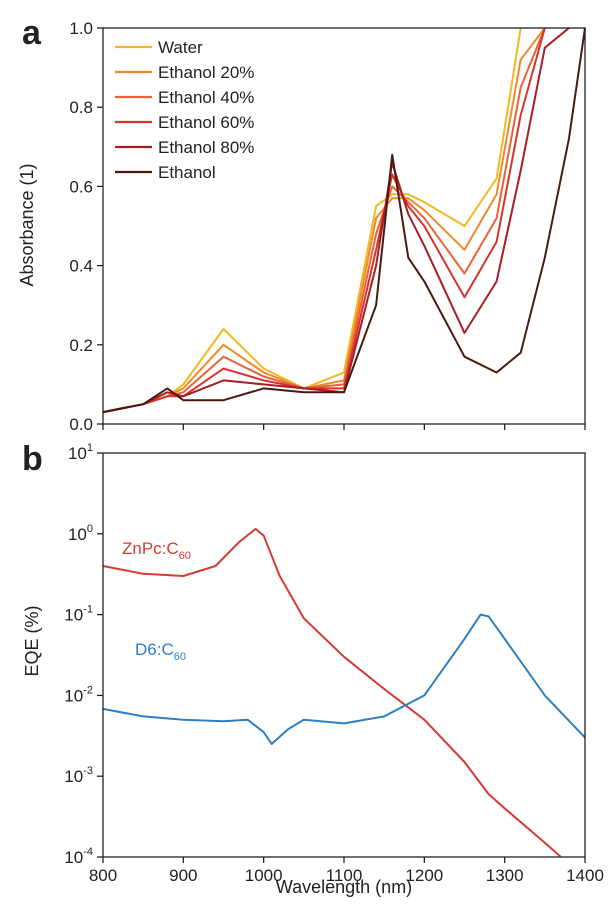  What do you see at coordinates (160, 651) in the screenshot?
I see `d6-c60-label: D6:C60` at bounding box center [160, 651].